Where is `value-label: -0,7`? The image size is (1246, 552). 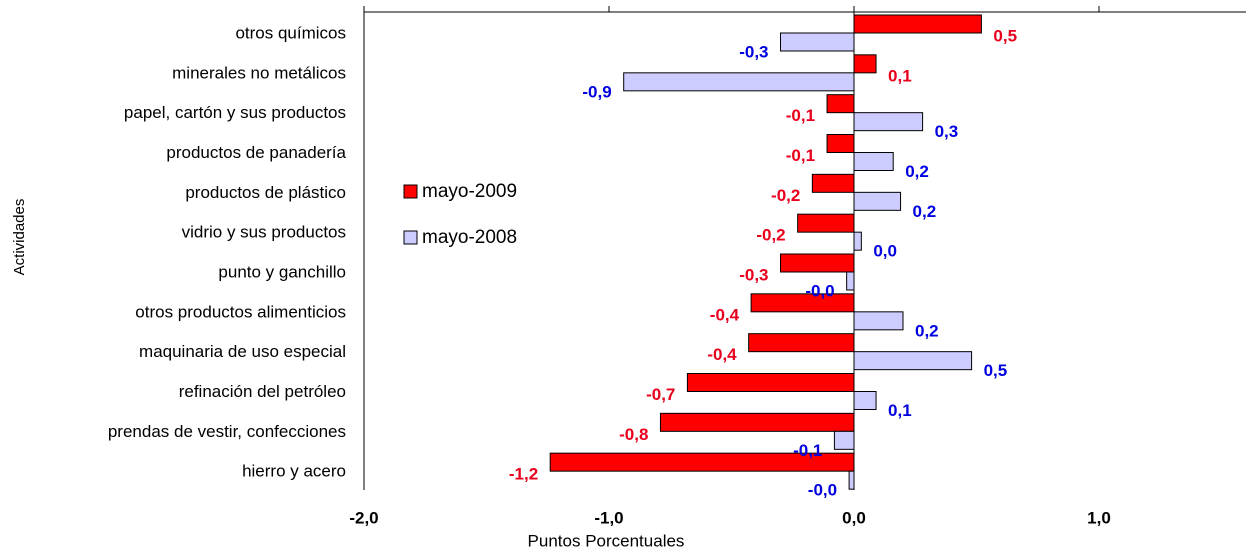
value-label: -0,7 is located at coordinates (660, 394).